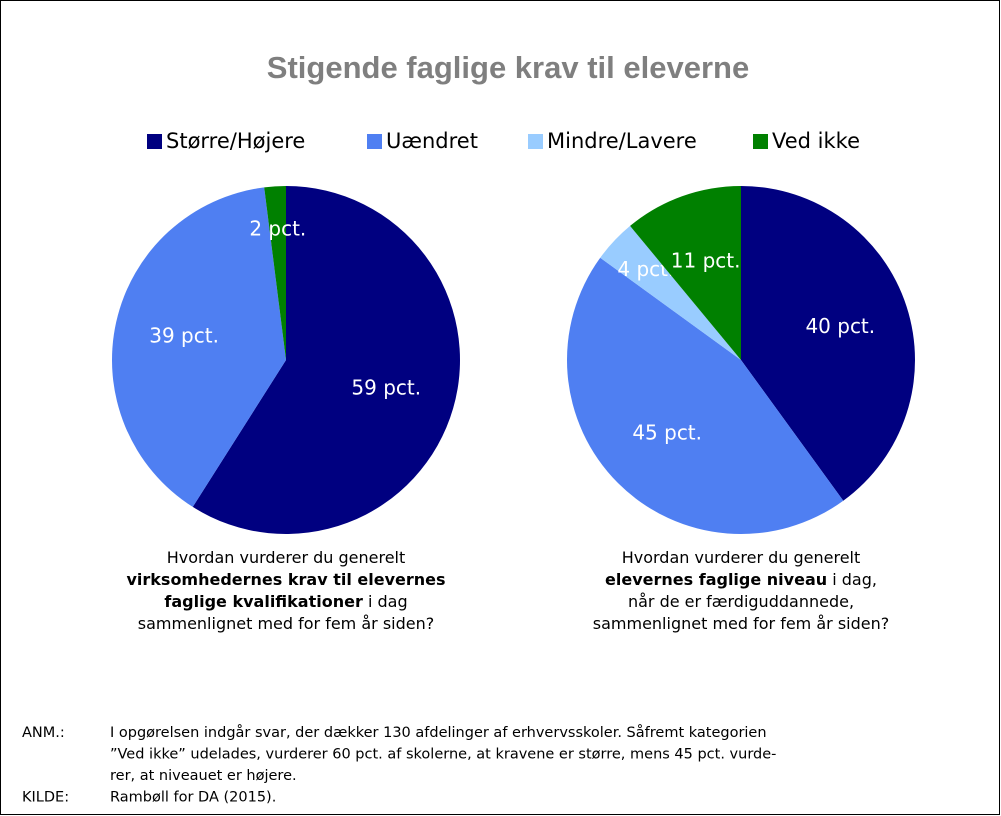 The height and width of the screenshot is (816, 1001). What do you see at coordinates (840, 326) in the screenshot?
I see `data-label: 40 pct.` at bounding box center [840, 326].